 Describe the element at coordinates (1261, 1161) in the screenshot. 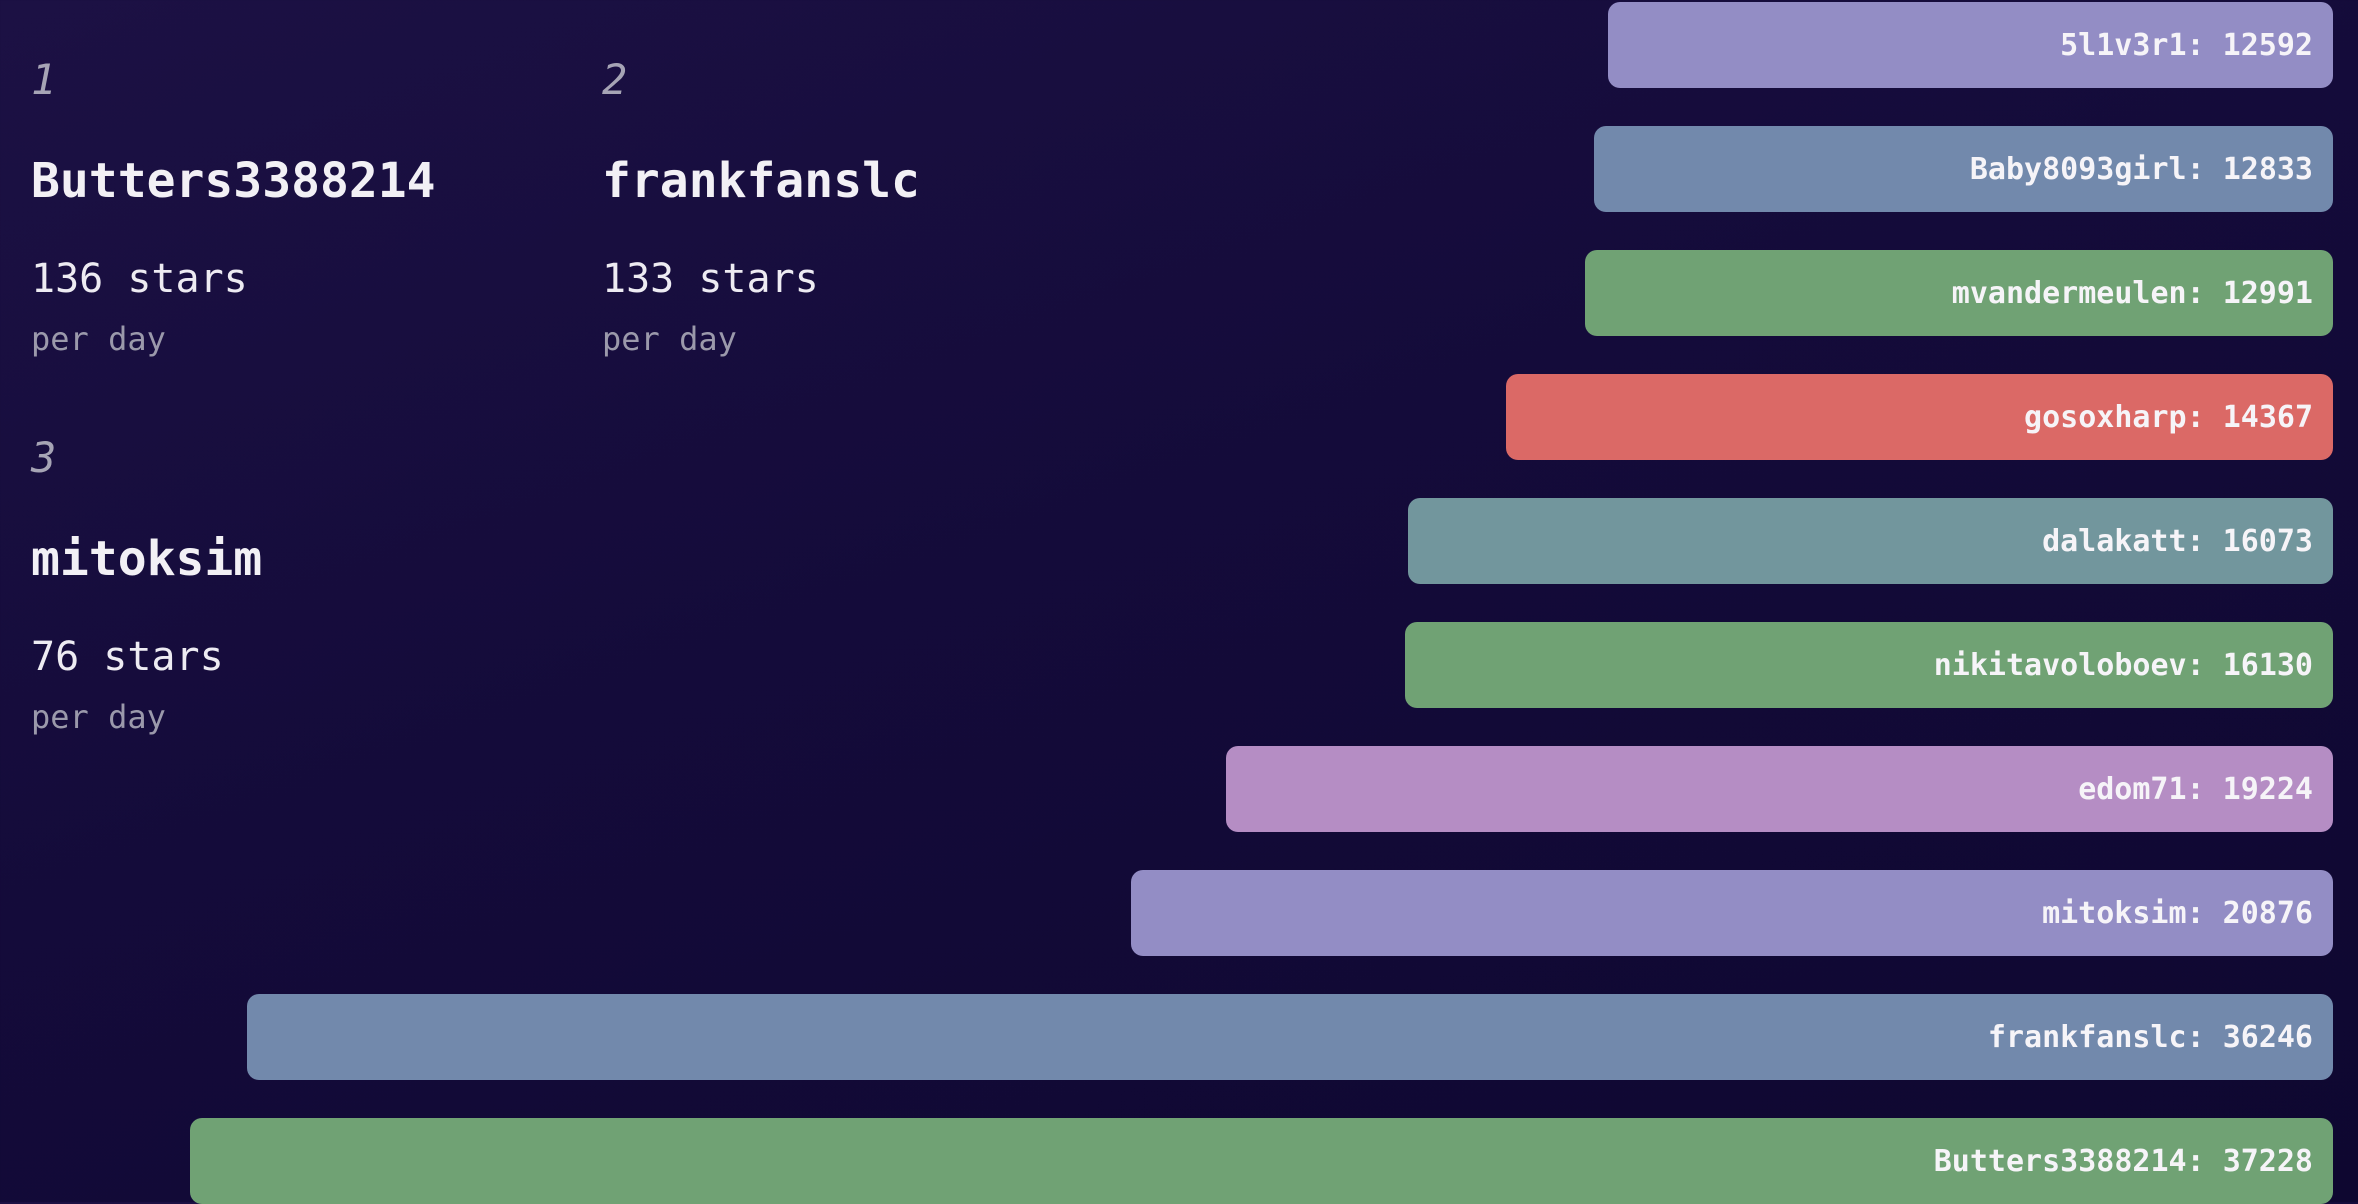

I see `bar-row: Butters3388214: 37228` at that location.